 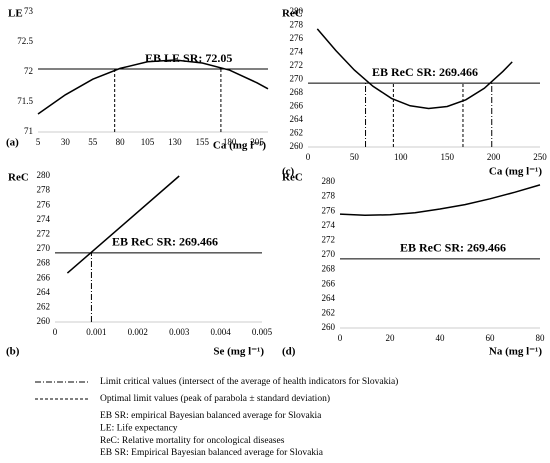 What do you see at coordinates (25, 41) in the screenshot?
I see `y-tick-label: 72.5` at bounding box center [25, 41].